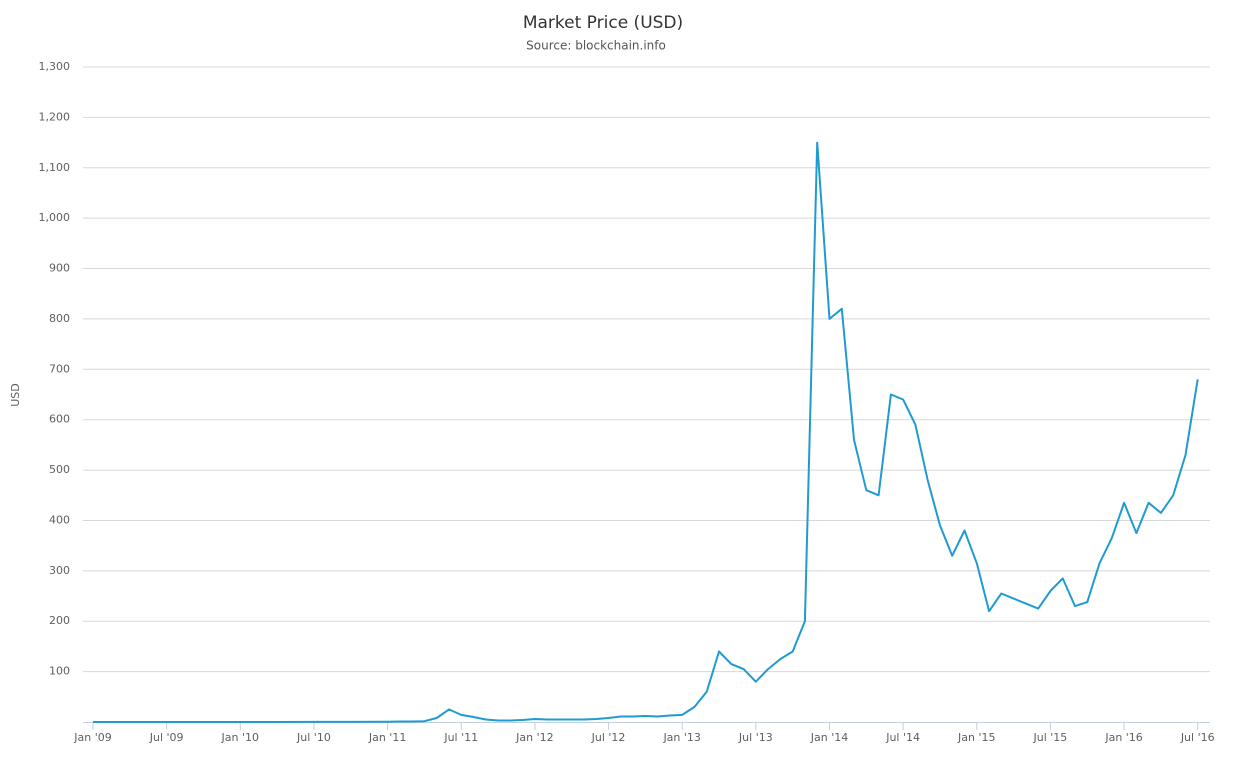 This screenshot has height=768, width=1259. Describe the element at coordinates (59, 268) in the screenshot. I see `y-tick-label: 900` at that location.